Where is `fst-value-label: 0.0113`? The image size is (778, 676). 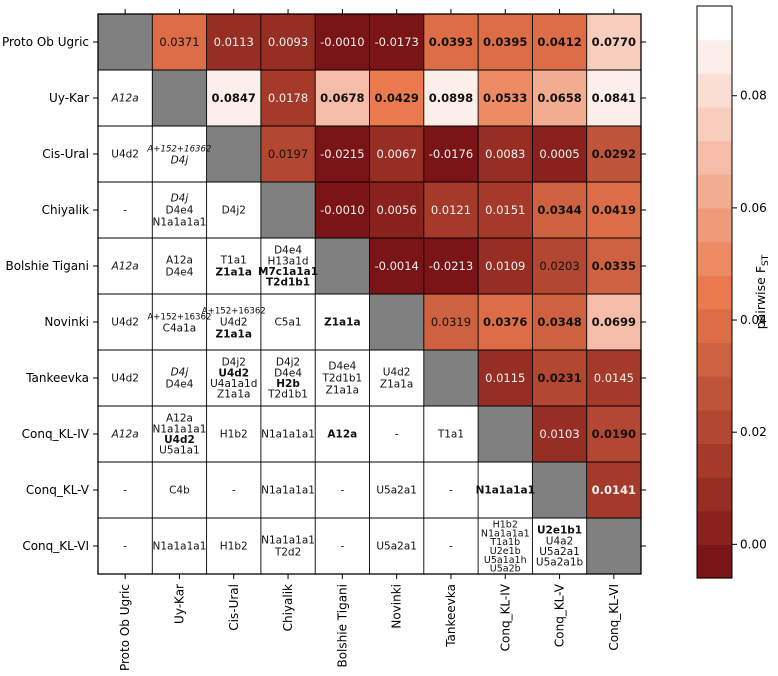 fst-value-label: 0.0113 is located at coordinates (234, 42).